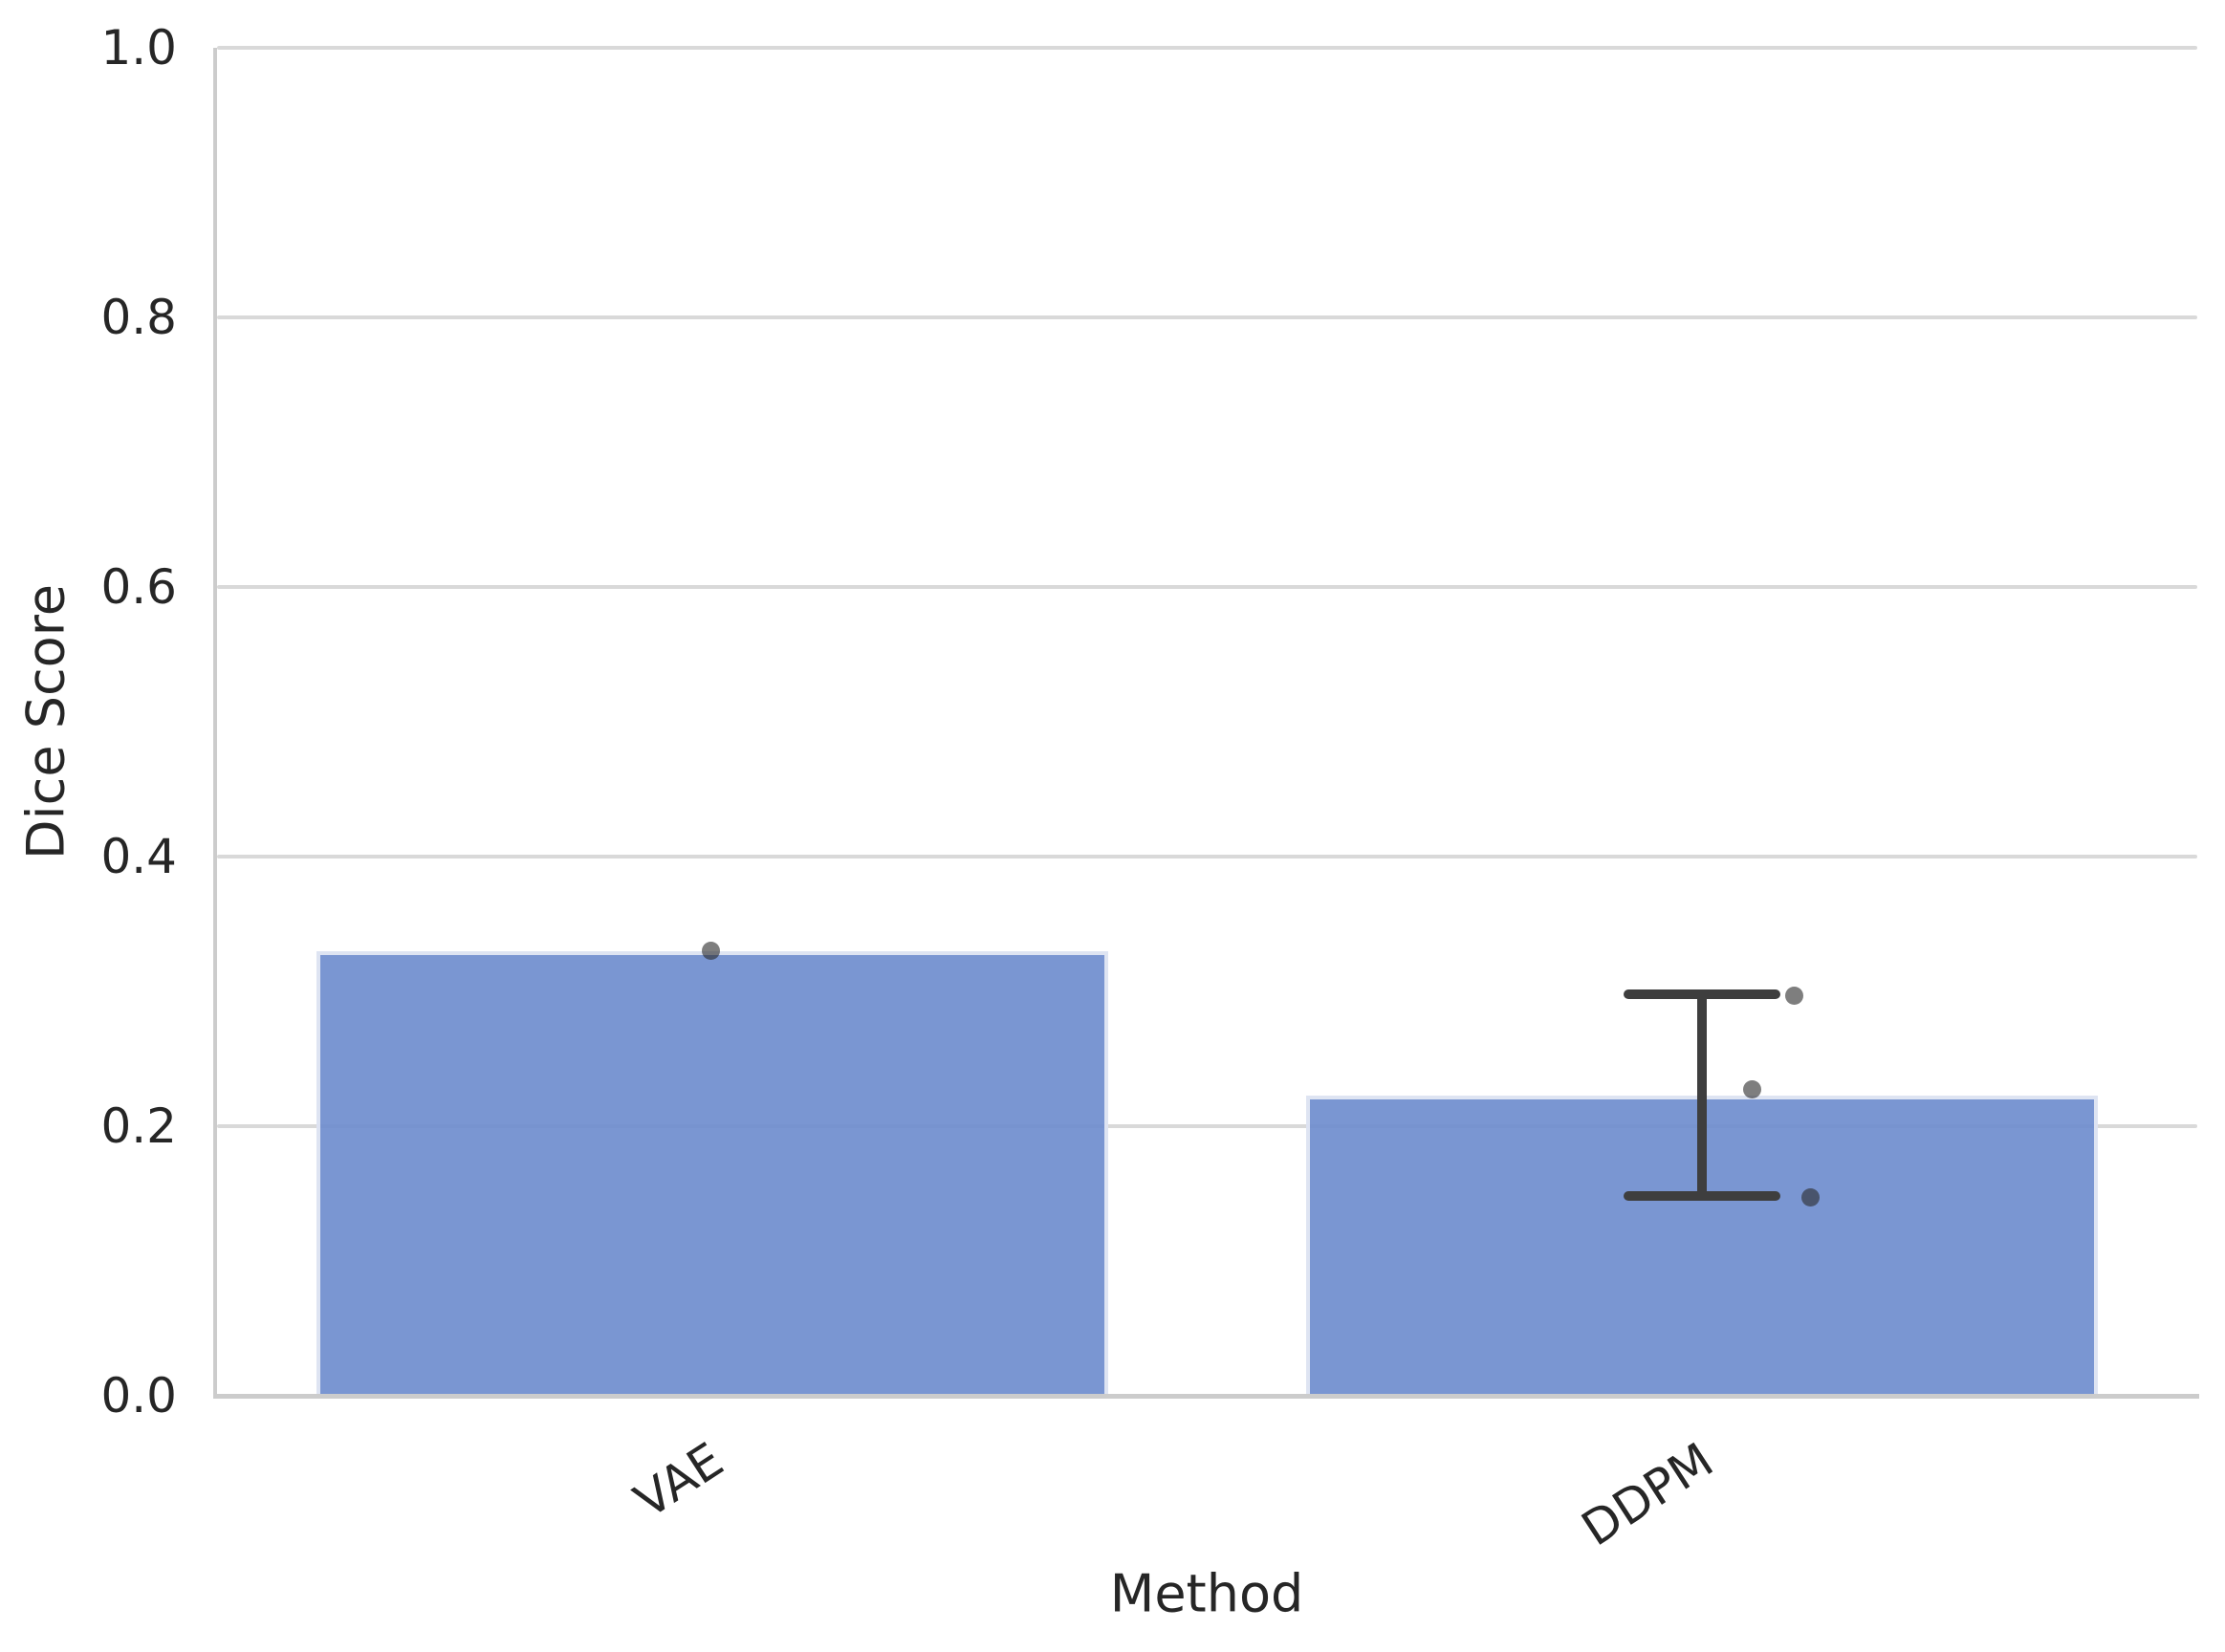 This screenshot has height=1652, width=2225. What do you see at coordinates (1703, 994) in the screenshot?
I see `error-bar-ddpm-cap-top` at bounding box center [1703, 994].